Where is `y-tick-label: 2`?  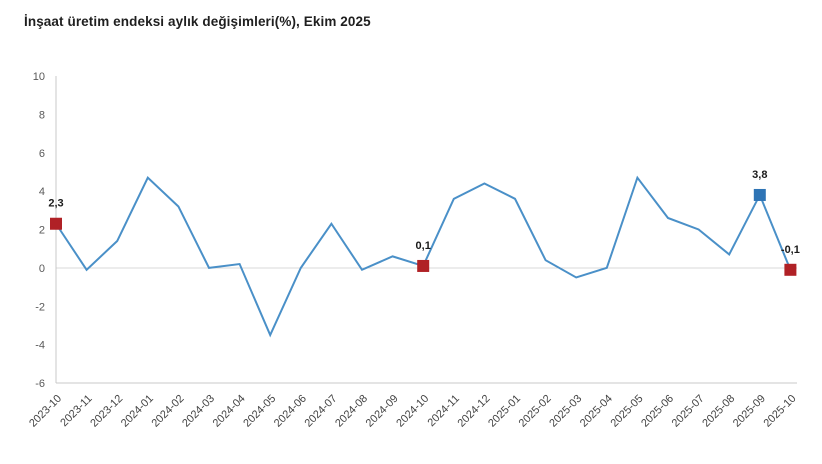
y-tick-label: 2 is located at coordinates (42, 231).